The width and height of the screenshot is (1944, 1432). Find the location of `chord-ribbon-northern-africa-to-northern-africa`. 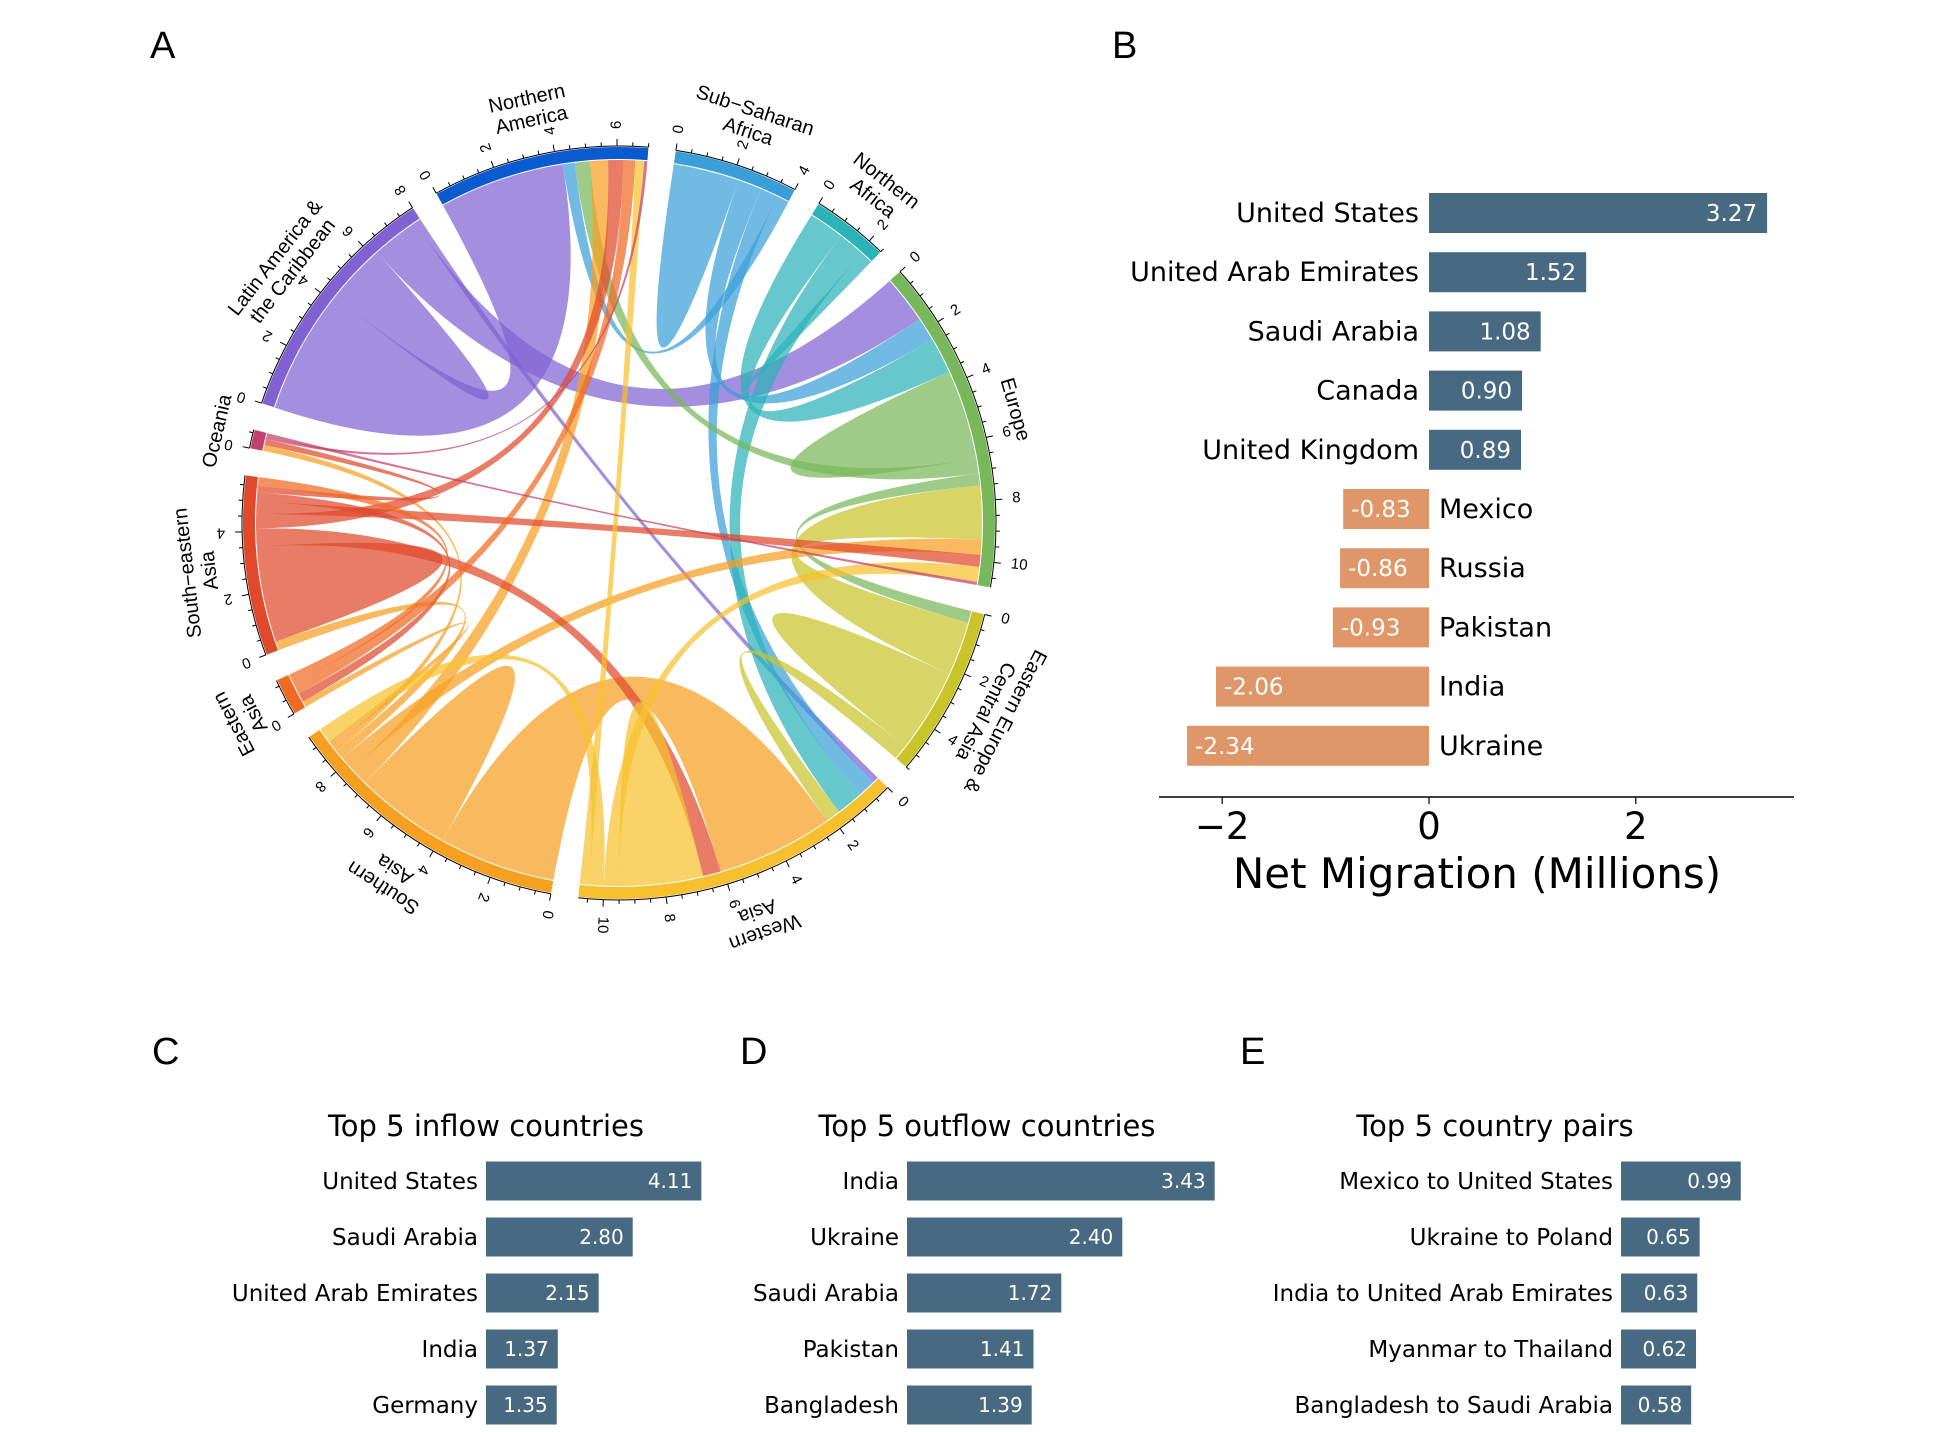

chord-ribbon-northern-africa-to-northern-africa is located at coordinates (807, 322).